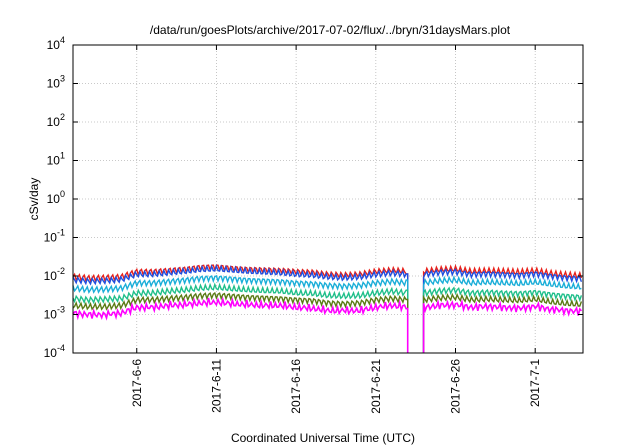 The width and height of the screenshot is (640, 448). I want to click on x-tick-label: 2017-7-1, so click(535, 383).